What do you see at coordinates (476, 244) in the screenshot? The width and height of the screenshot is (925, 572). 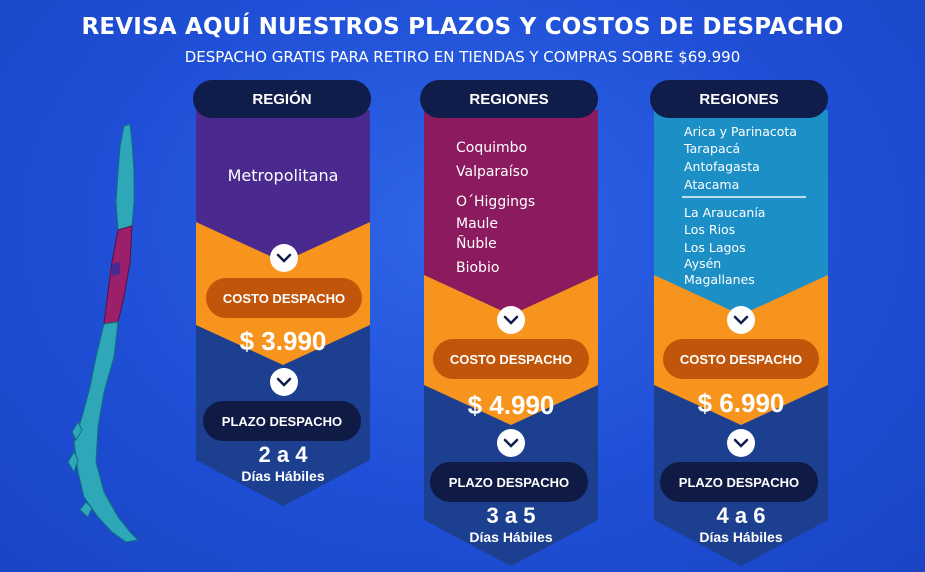 I see `region-name: Ñuble` at bounding box center [476, 244].